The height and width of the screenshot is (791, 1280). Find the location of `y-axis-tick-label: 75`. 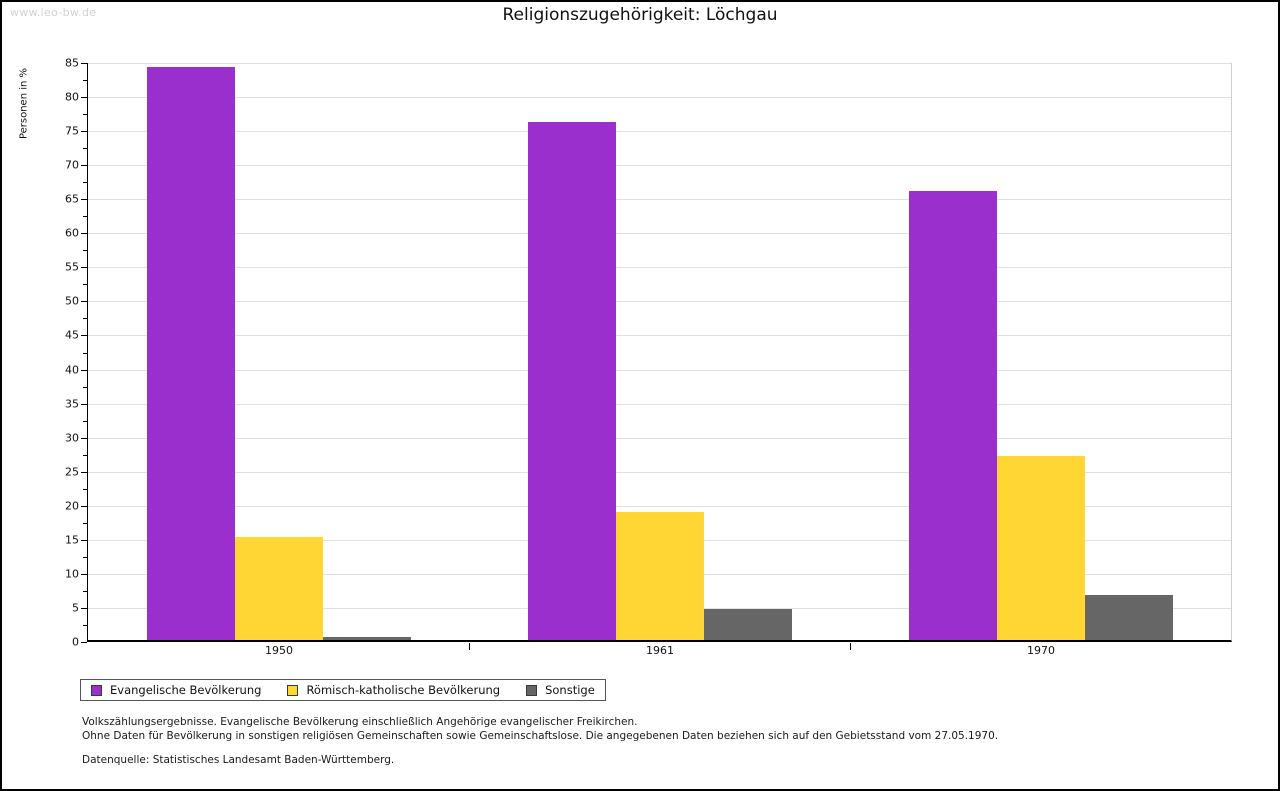

y-axis-tick-label: 75 is located at coordinates (72, 131).